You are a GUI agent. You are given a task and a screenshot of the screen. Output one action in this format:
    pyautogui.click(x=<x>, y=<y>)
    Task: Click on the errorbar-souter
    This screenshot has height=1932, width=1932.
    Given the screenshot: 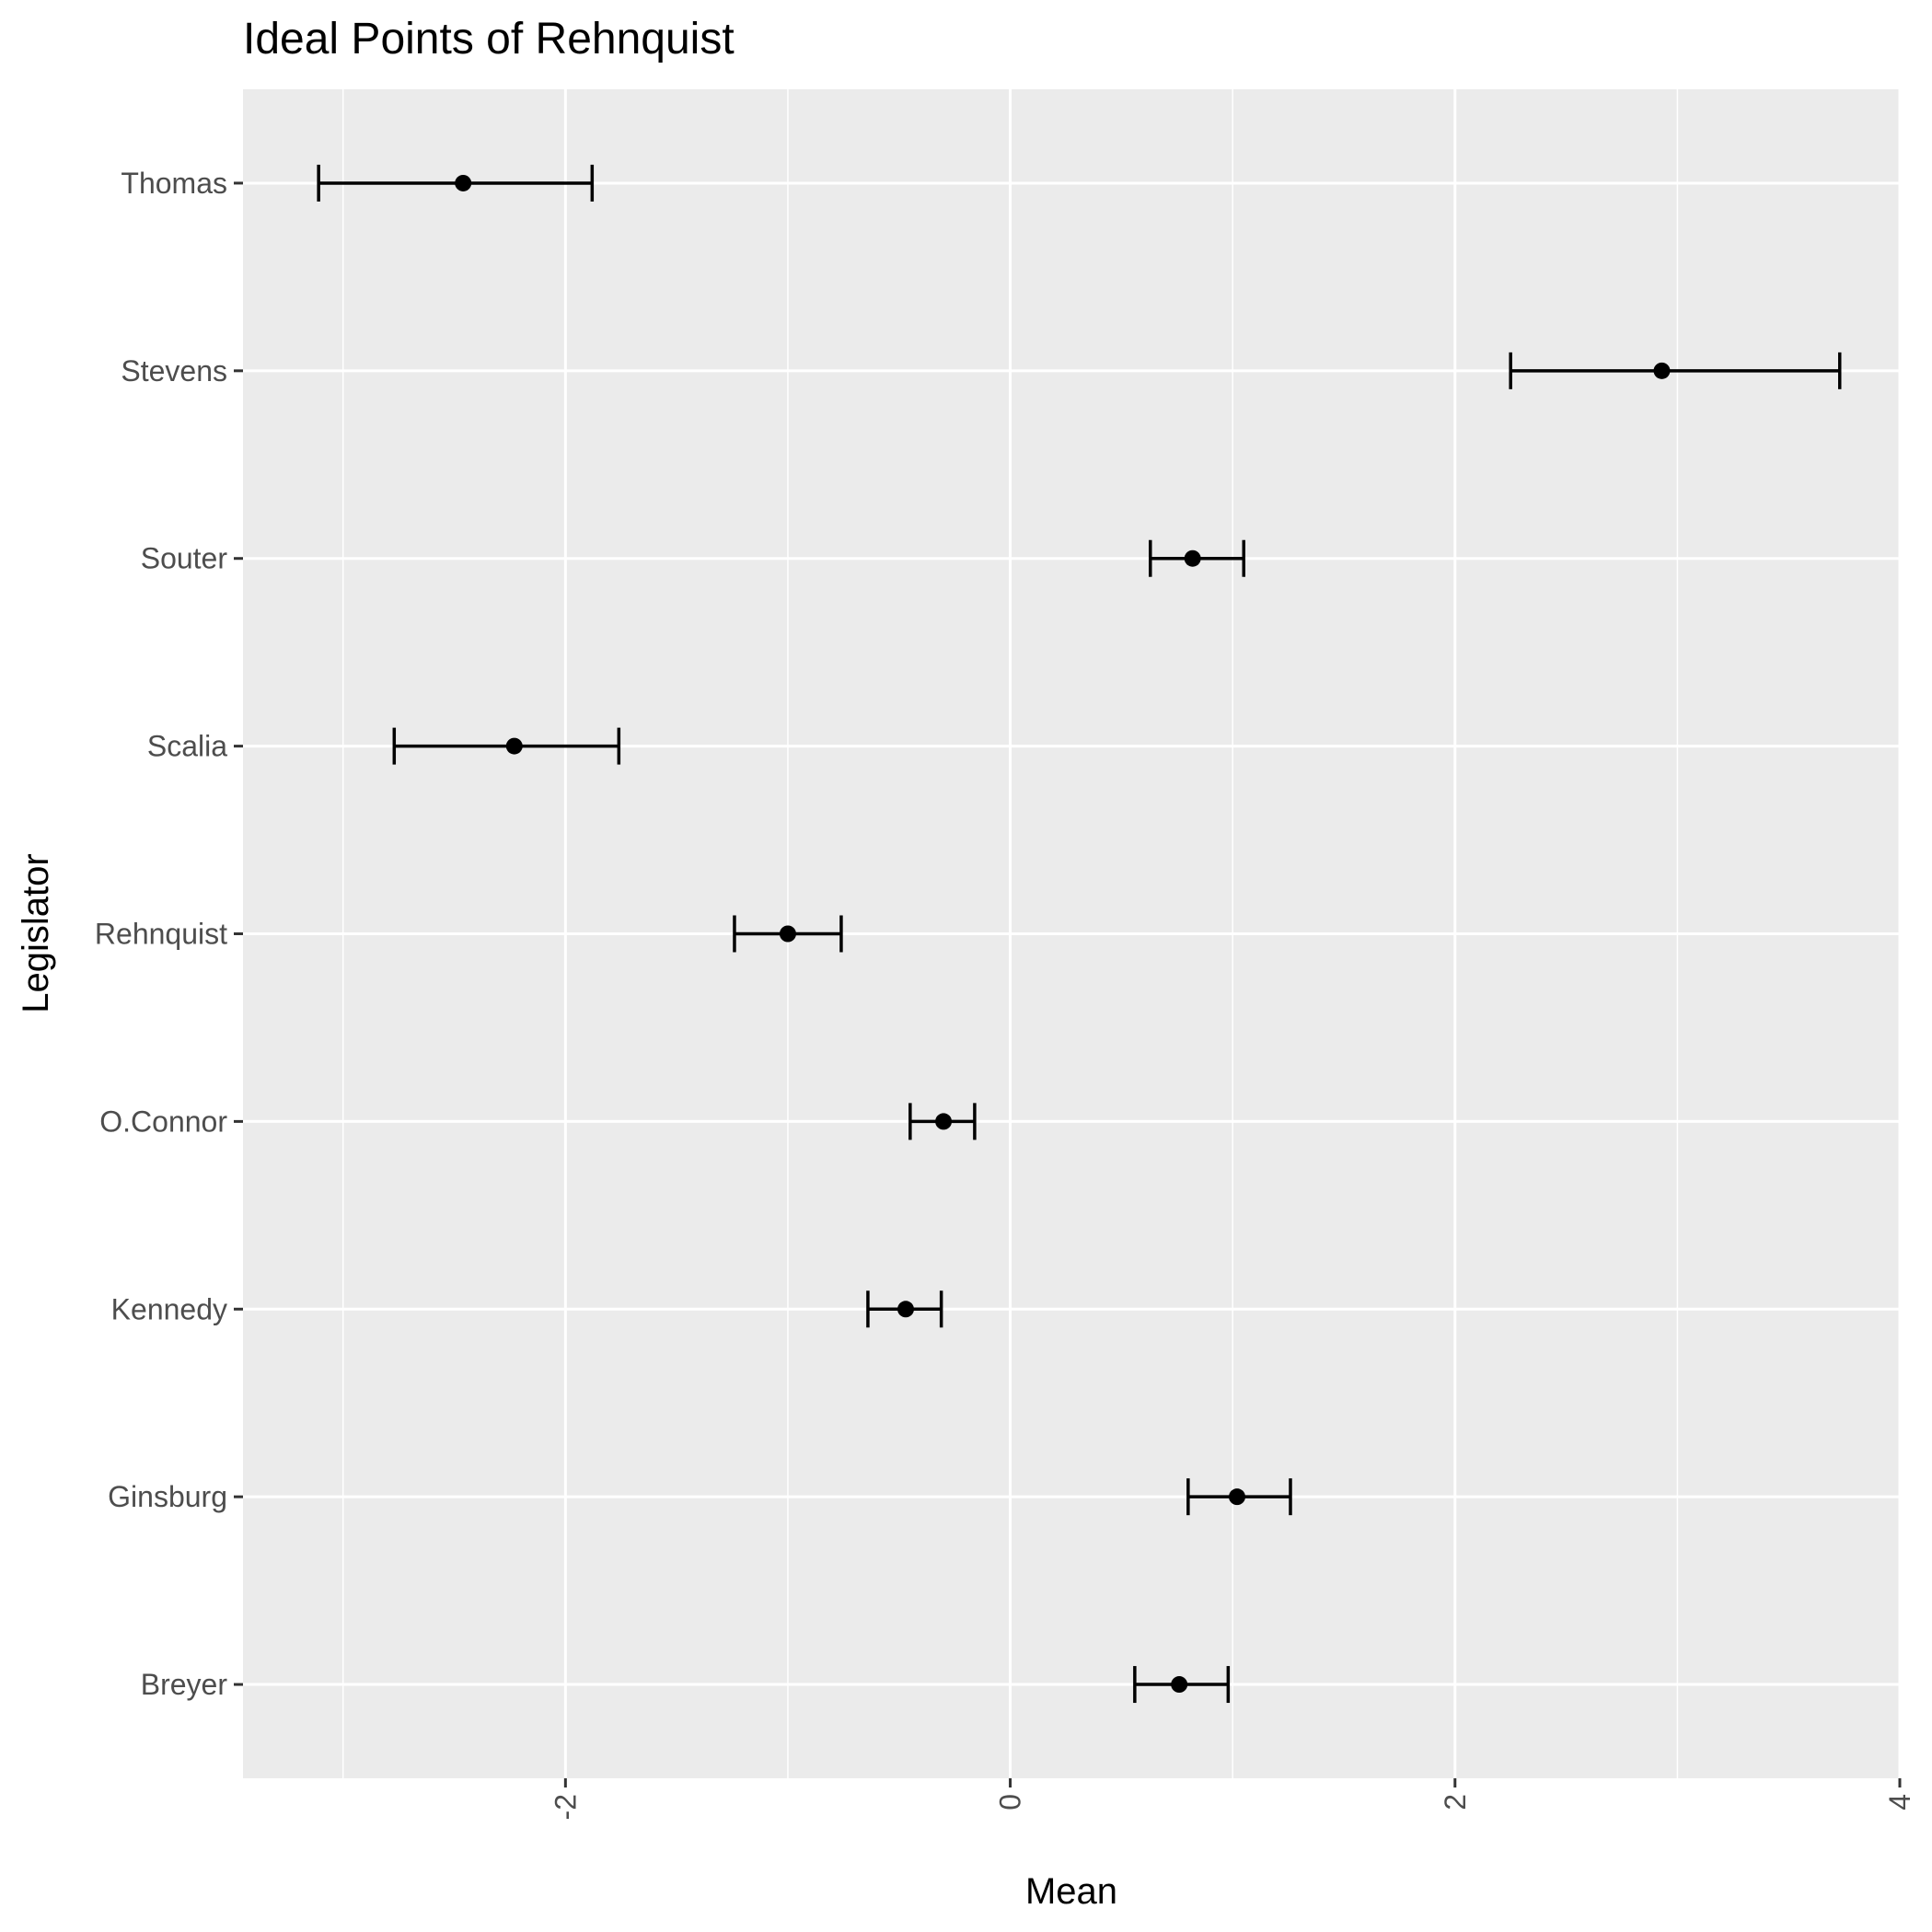 What is the action you would take?
    pyautogui.click(x=1197, y=558)
    